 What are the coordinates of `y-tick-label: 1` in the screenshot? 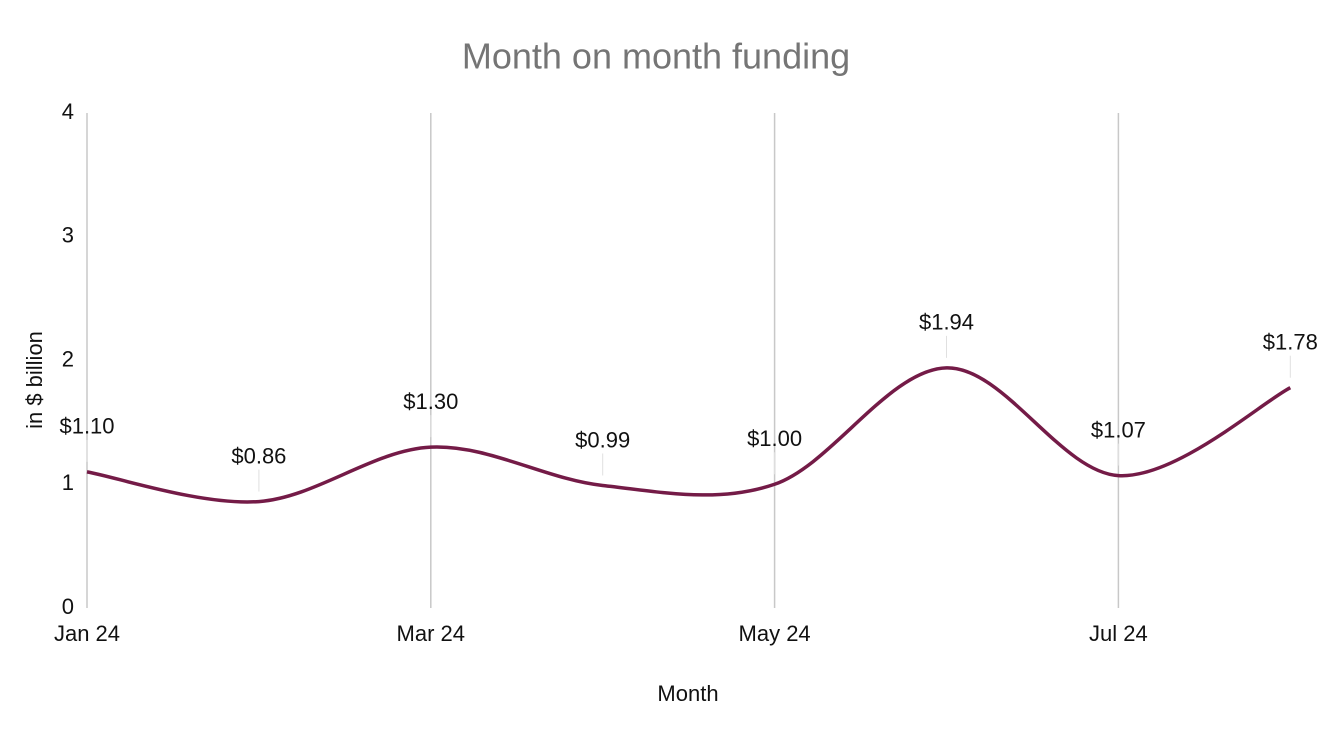 It's located at (68, 482).